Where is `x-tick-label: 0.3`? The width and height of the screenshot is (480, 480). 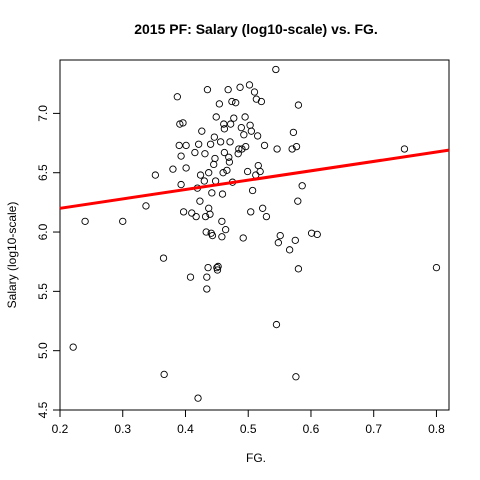 x-tick-label: 0.3 is located at coordinates (122, 429).